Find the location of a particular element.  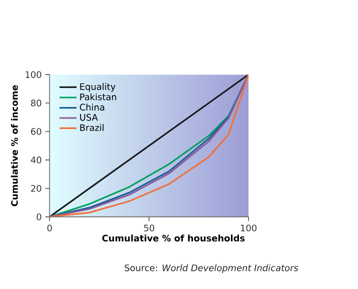

legend-label: Brazil is located at coordinates (92, 127).